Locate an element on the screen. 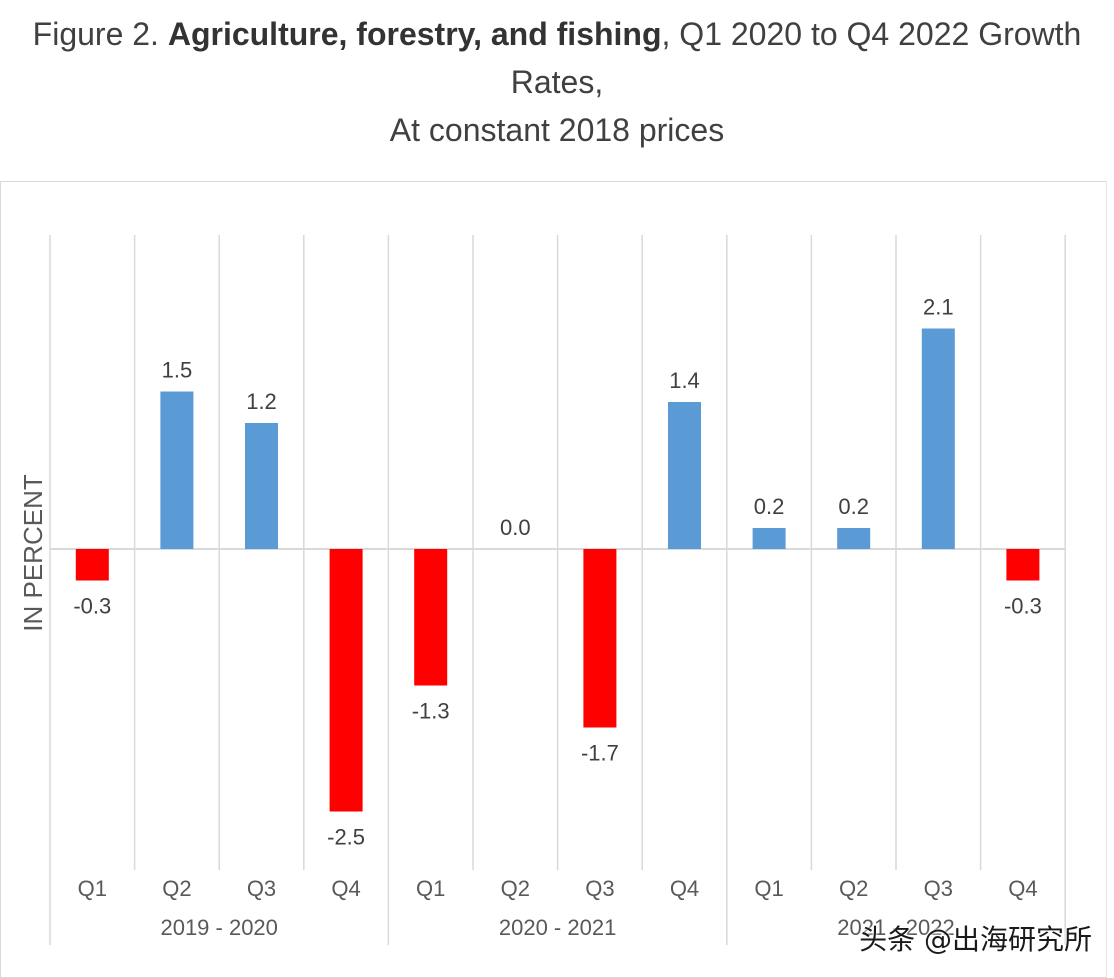  data-label: 1.4 is located at coordinates (684, 380).